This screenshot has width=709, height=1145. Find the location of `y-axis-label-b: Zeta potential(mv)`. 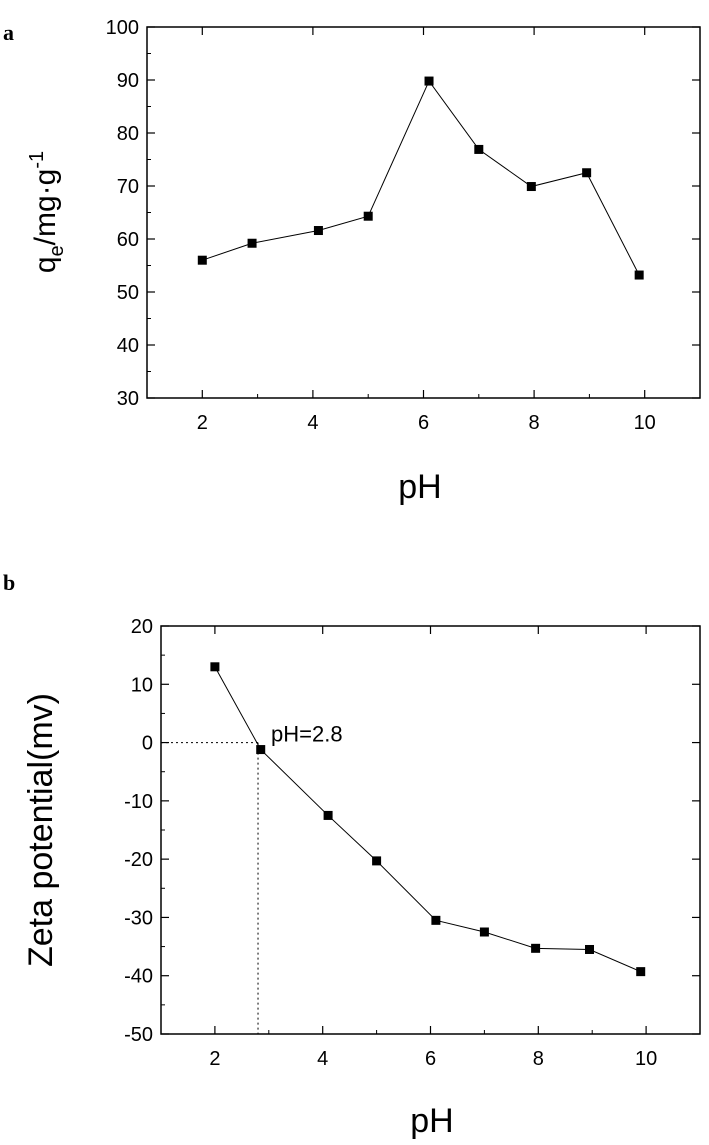

y-axis-label-b: Zeta potential(mv) is located at coordinates (41, 830).